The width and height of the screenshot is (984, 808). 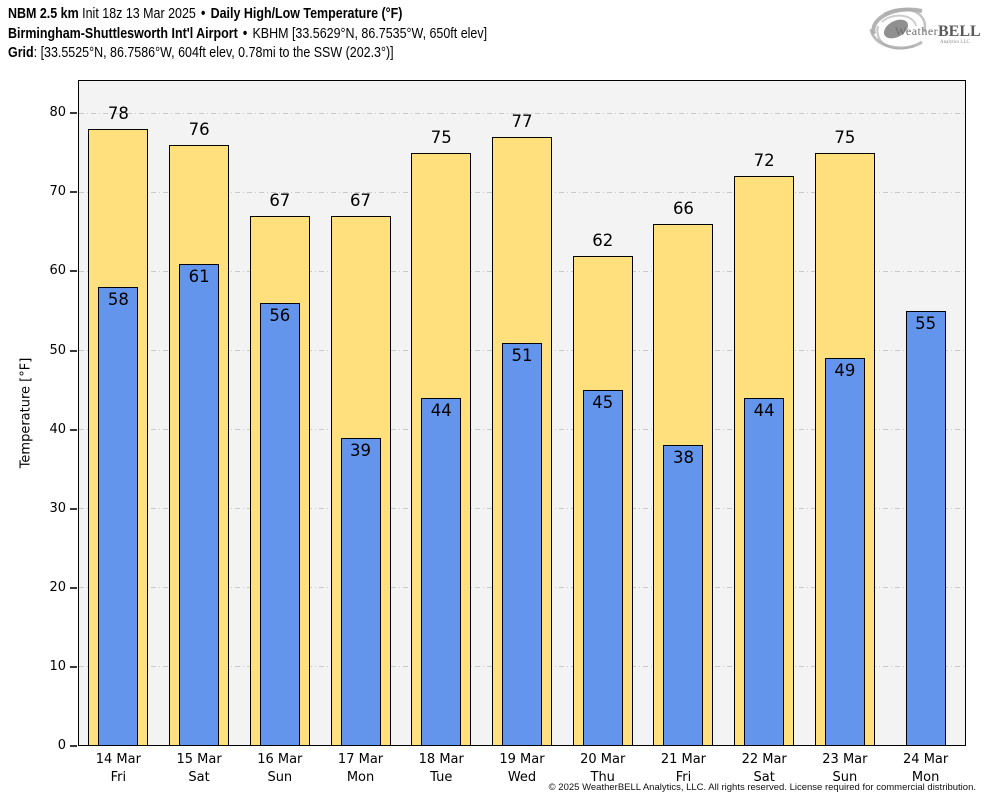 What do you see at coordinates (370, 33) in the screenshot?
I see `station-coordinates: KBHM [33.5629°N, 86.7535°W, 650ft elev]` at bounding box center [370, 33].